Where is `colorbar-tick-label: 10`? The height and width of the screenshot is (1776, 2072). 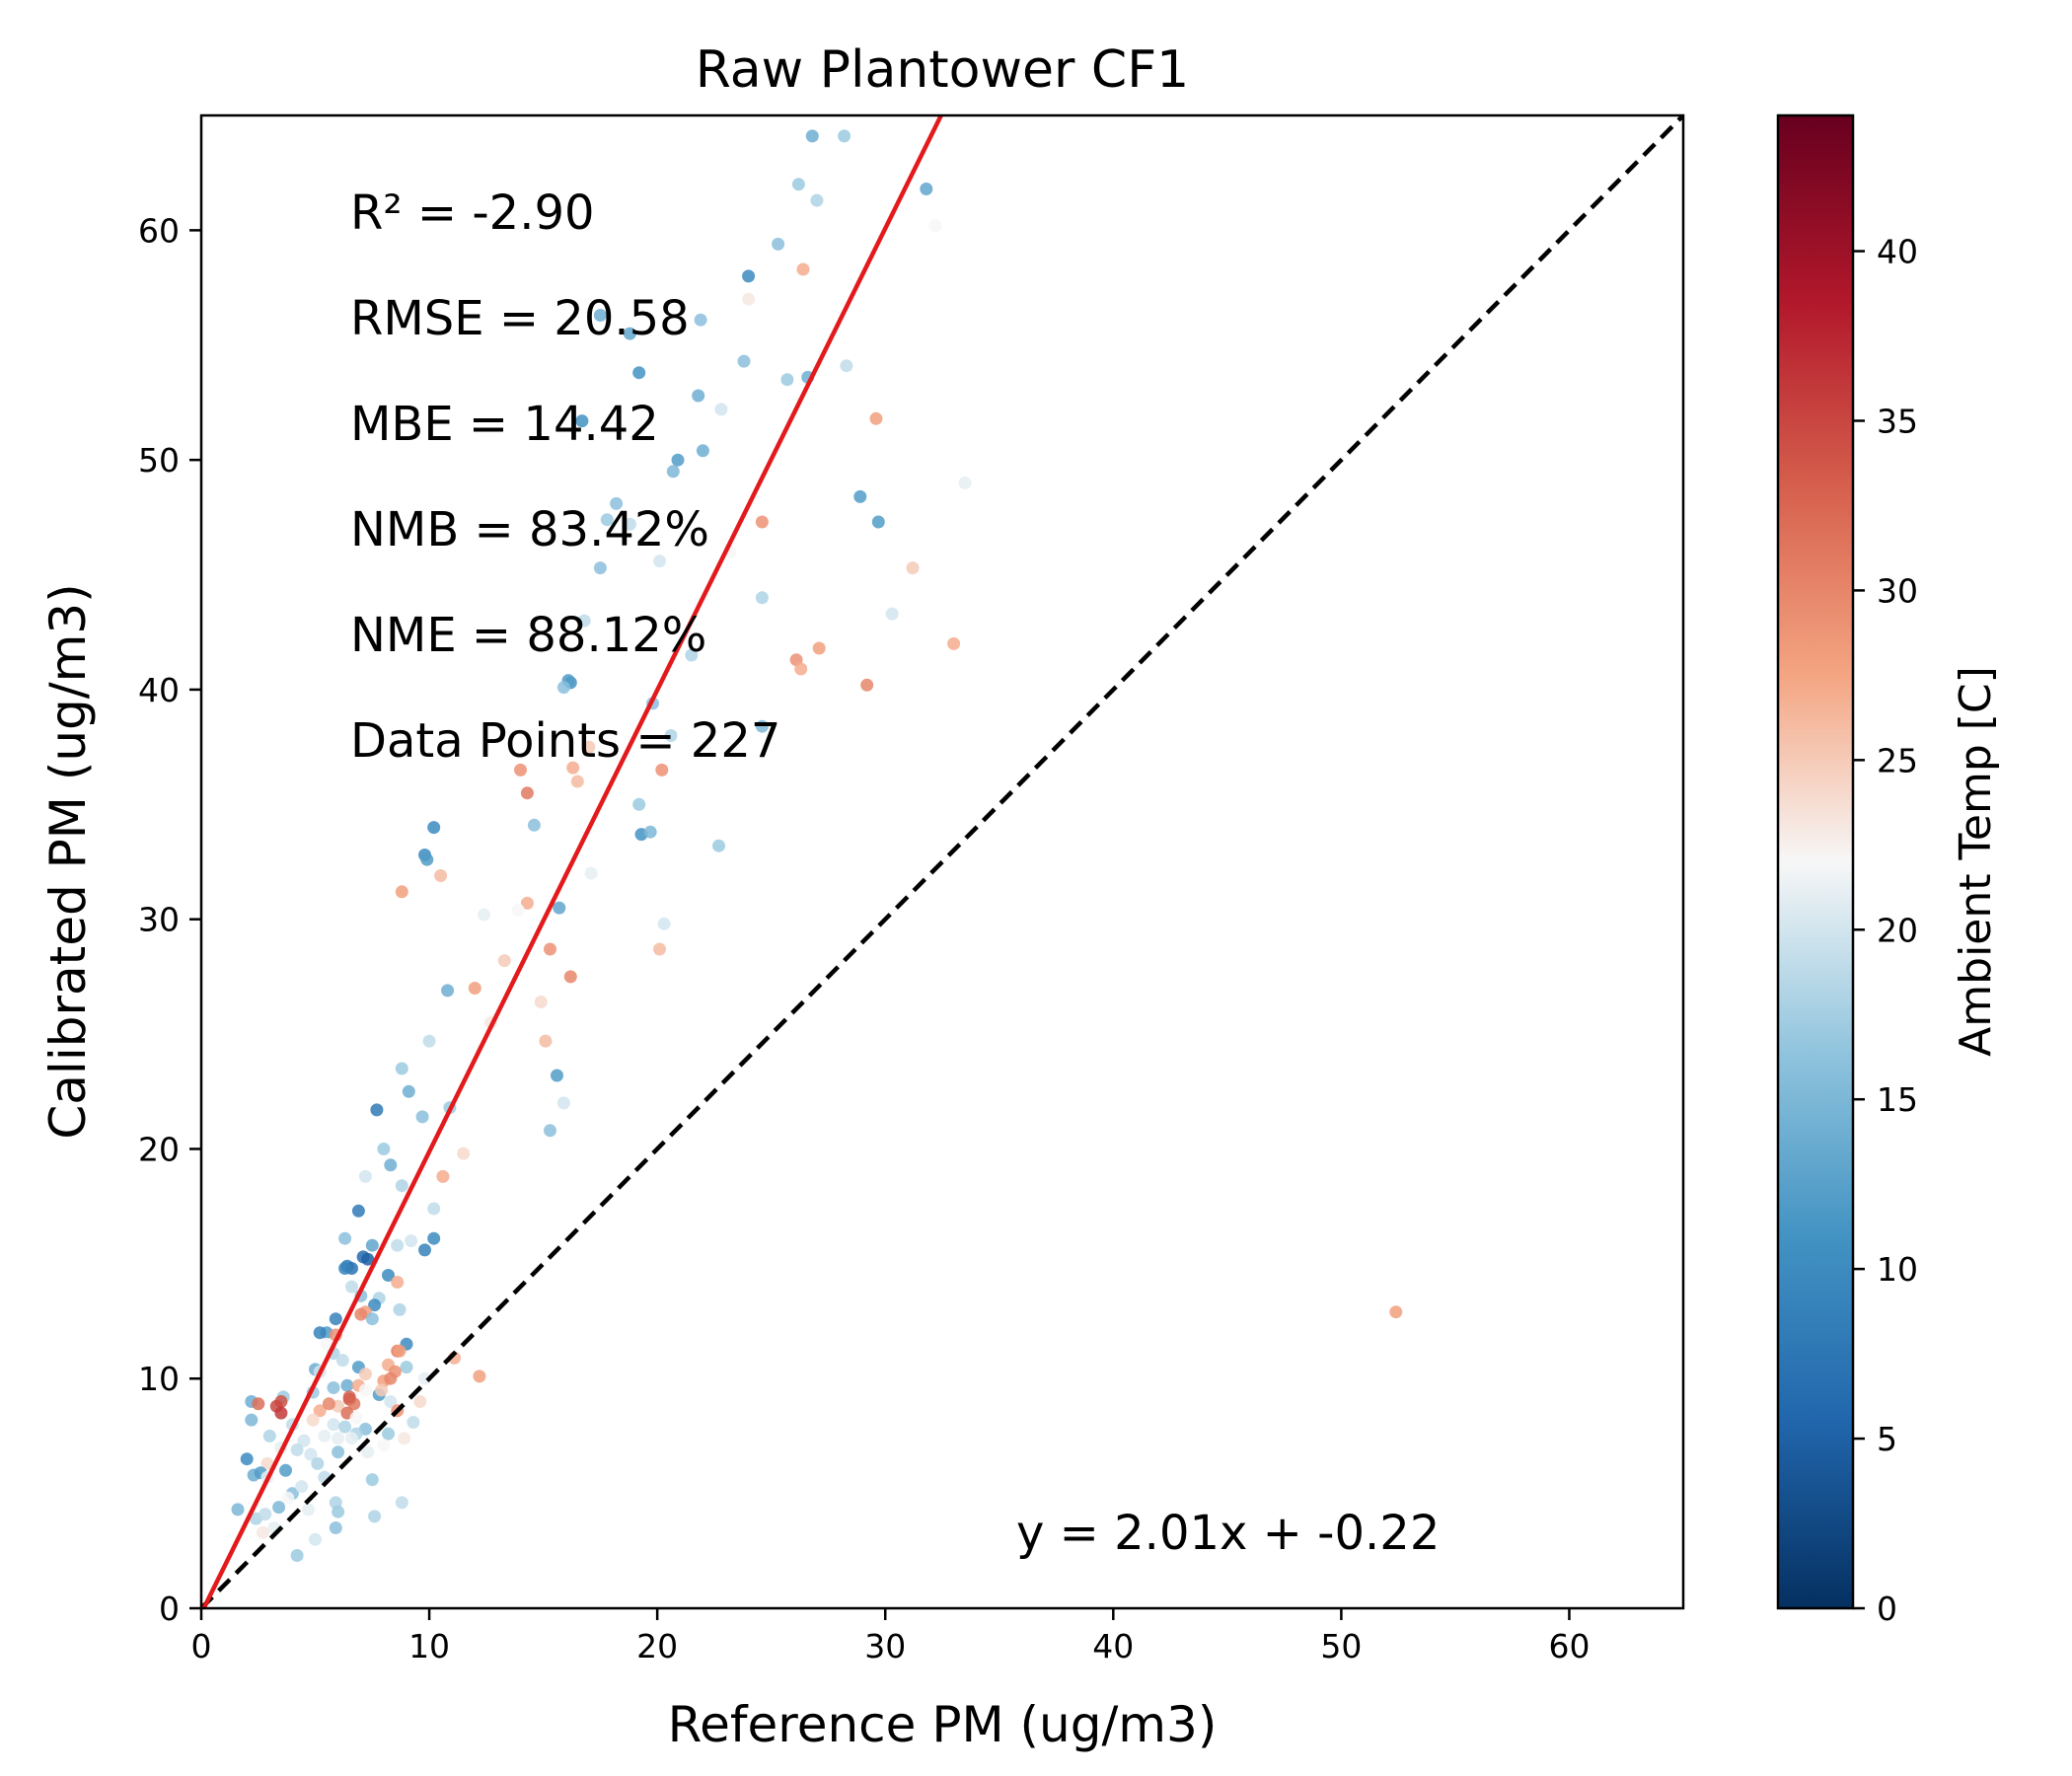
colorbar-tick-label: 10 is located at coordinates (1898, 1269).